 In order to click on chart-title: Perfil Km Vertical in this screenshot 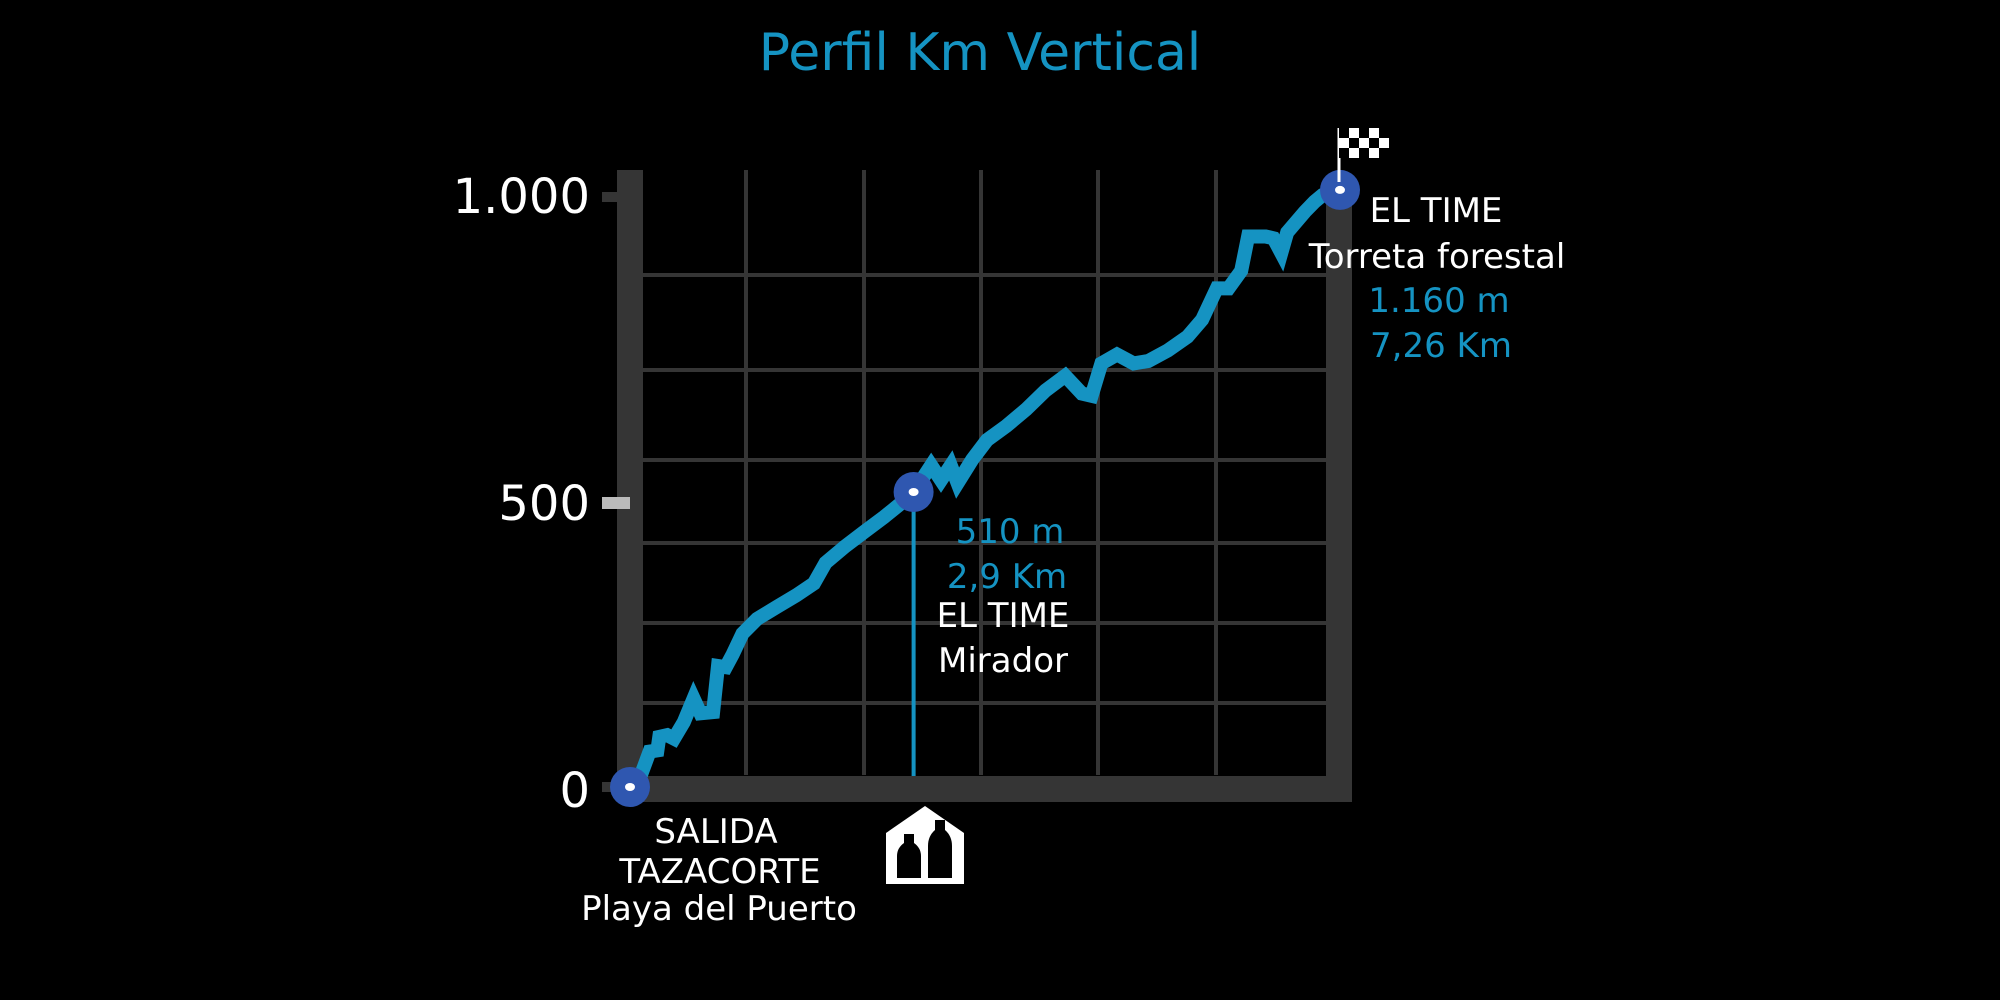, I will do `click(980, 53)`.